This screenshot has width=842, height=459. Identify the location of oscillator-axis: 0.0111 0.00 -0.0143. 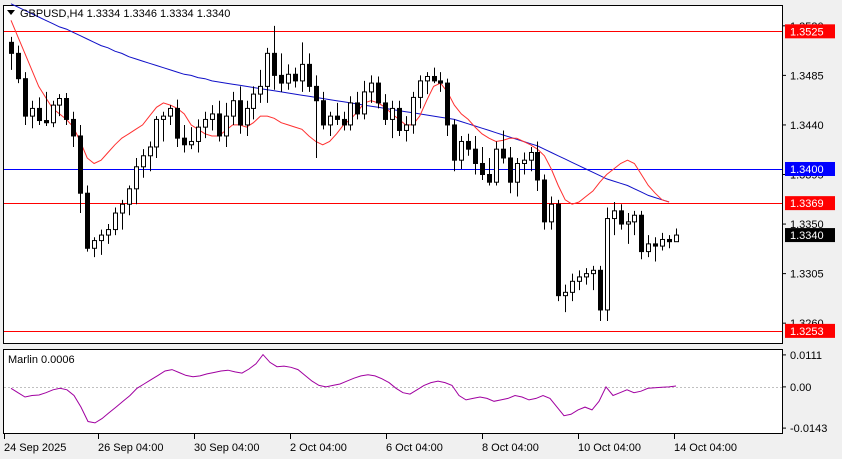
(804, 392).